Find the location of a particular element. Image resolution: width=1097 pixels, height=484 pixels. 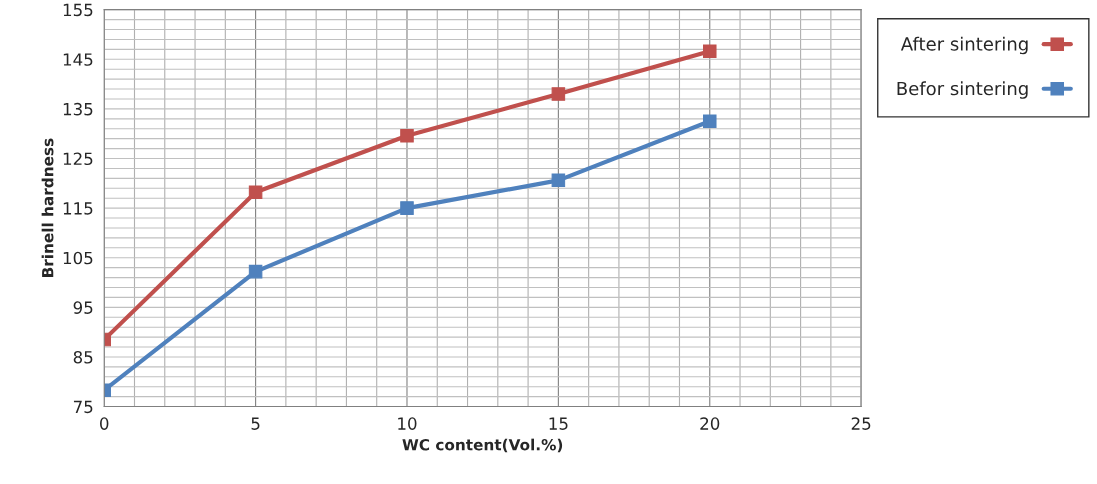

x-tick-label: 20 is located at coordinates (710, 423).